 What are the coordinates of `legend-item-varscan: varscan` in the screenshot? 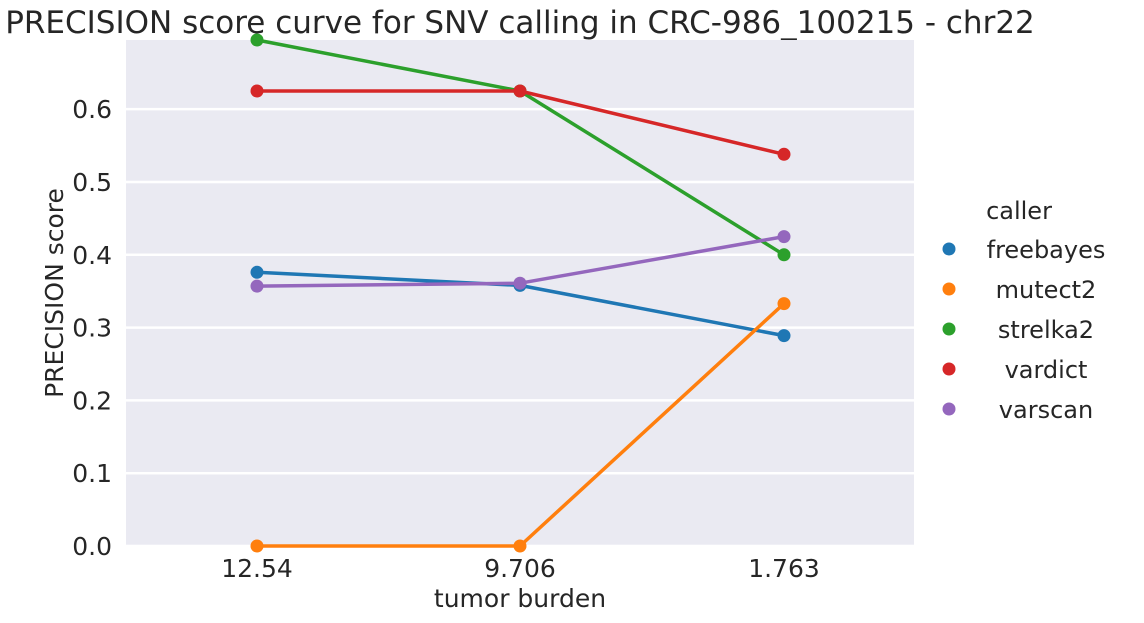 It's located at (1017, 410).